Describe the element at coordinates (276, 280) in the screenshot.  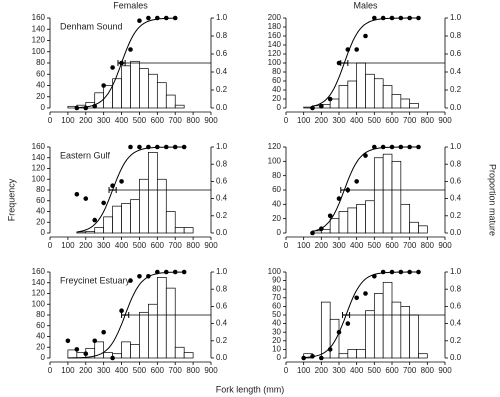
I see `y-tick-label: 90` at that location.